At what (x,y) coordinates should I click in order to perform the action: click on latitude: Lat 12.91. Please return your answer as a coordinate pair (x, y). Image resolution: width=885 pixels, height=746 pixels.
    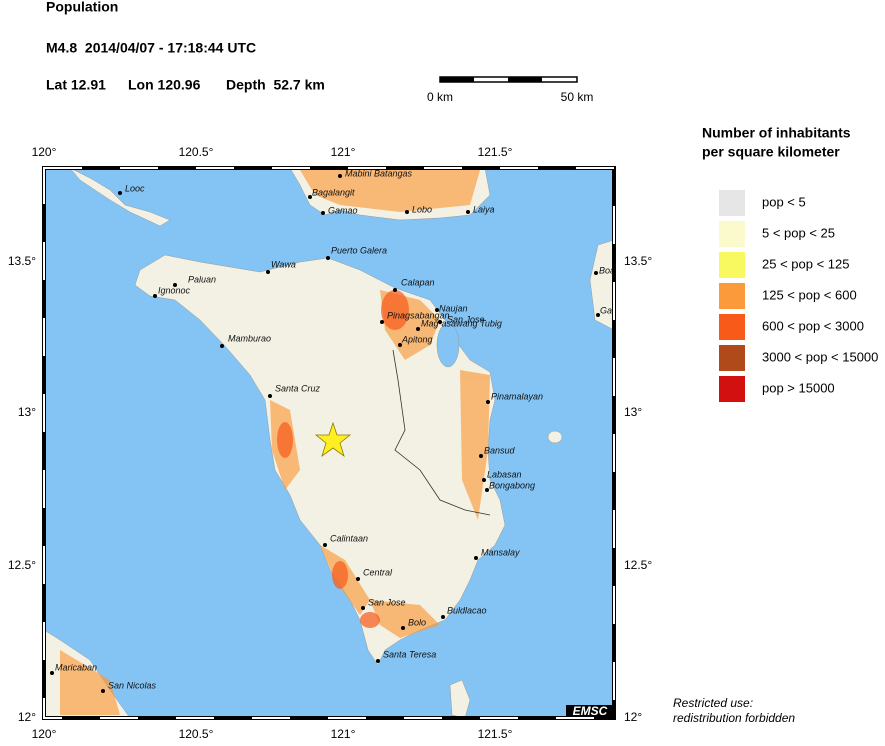
    Looking at the image, I should click on (76, 85).